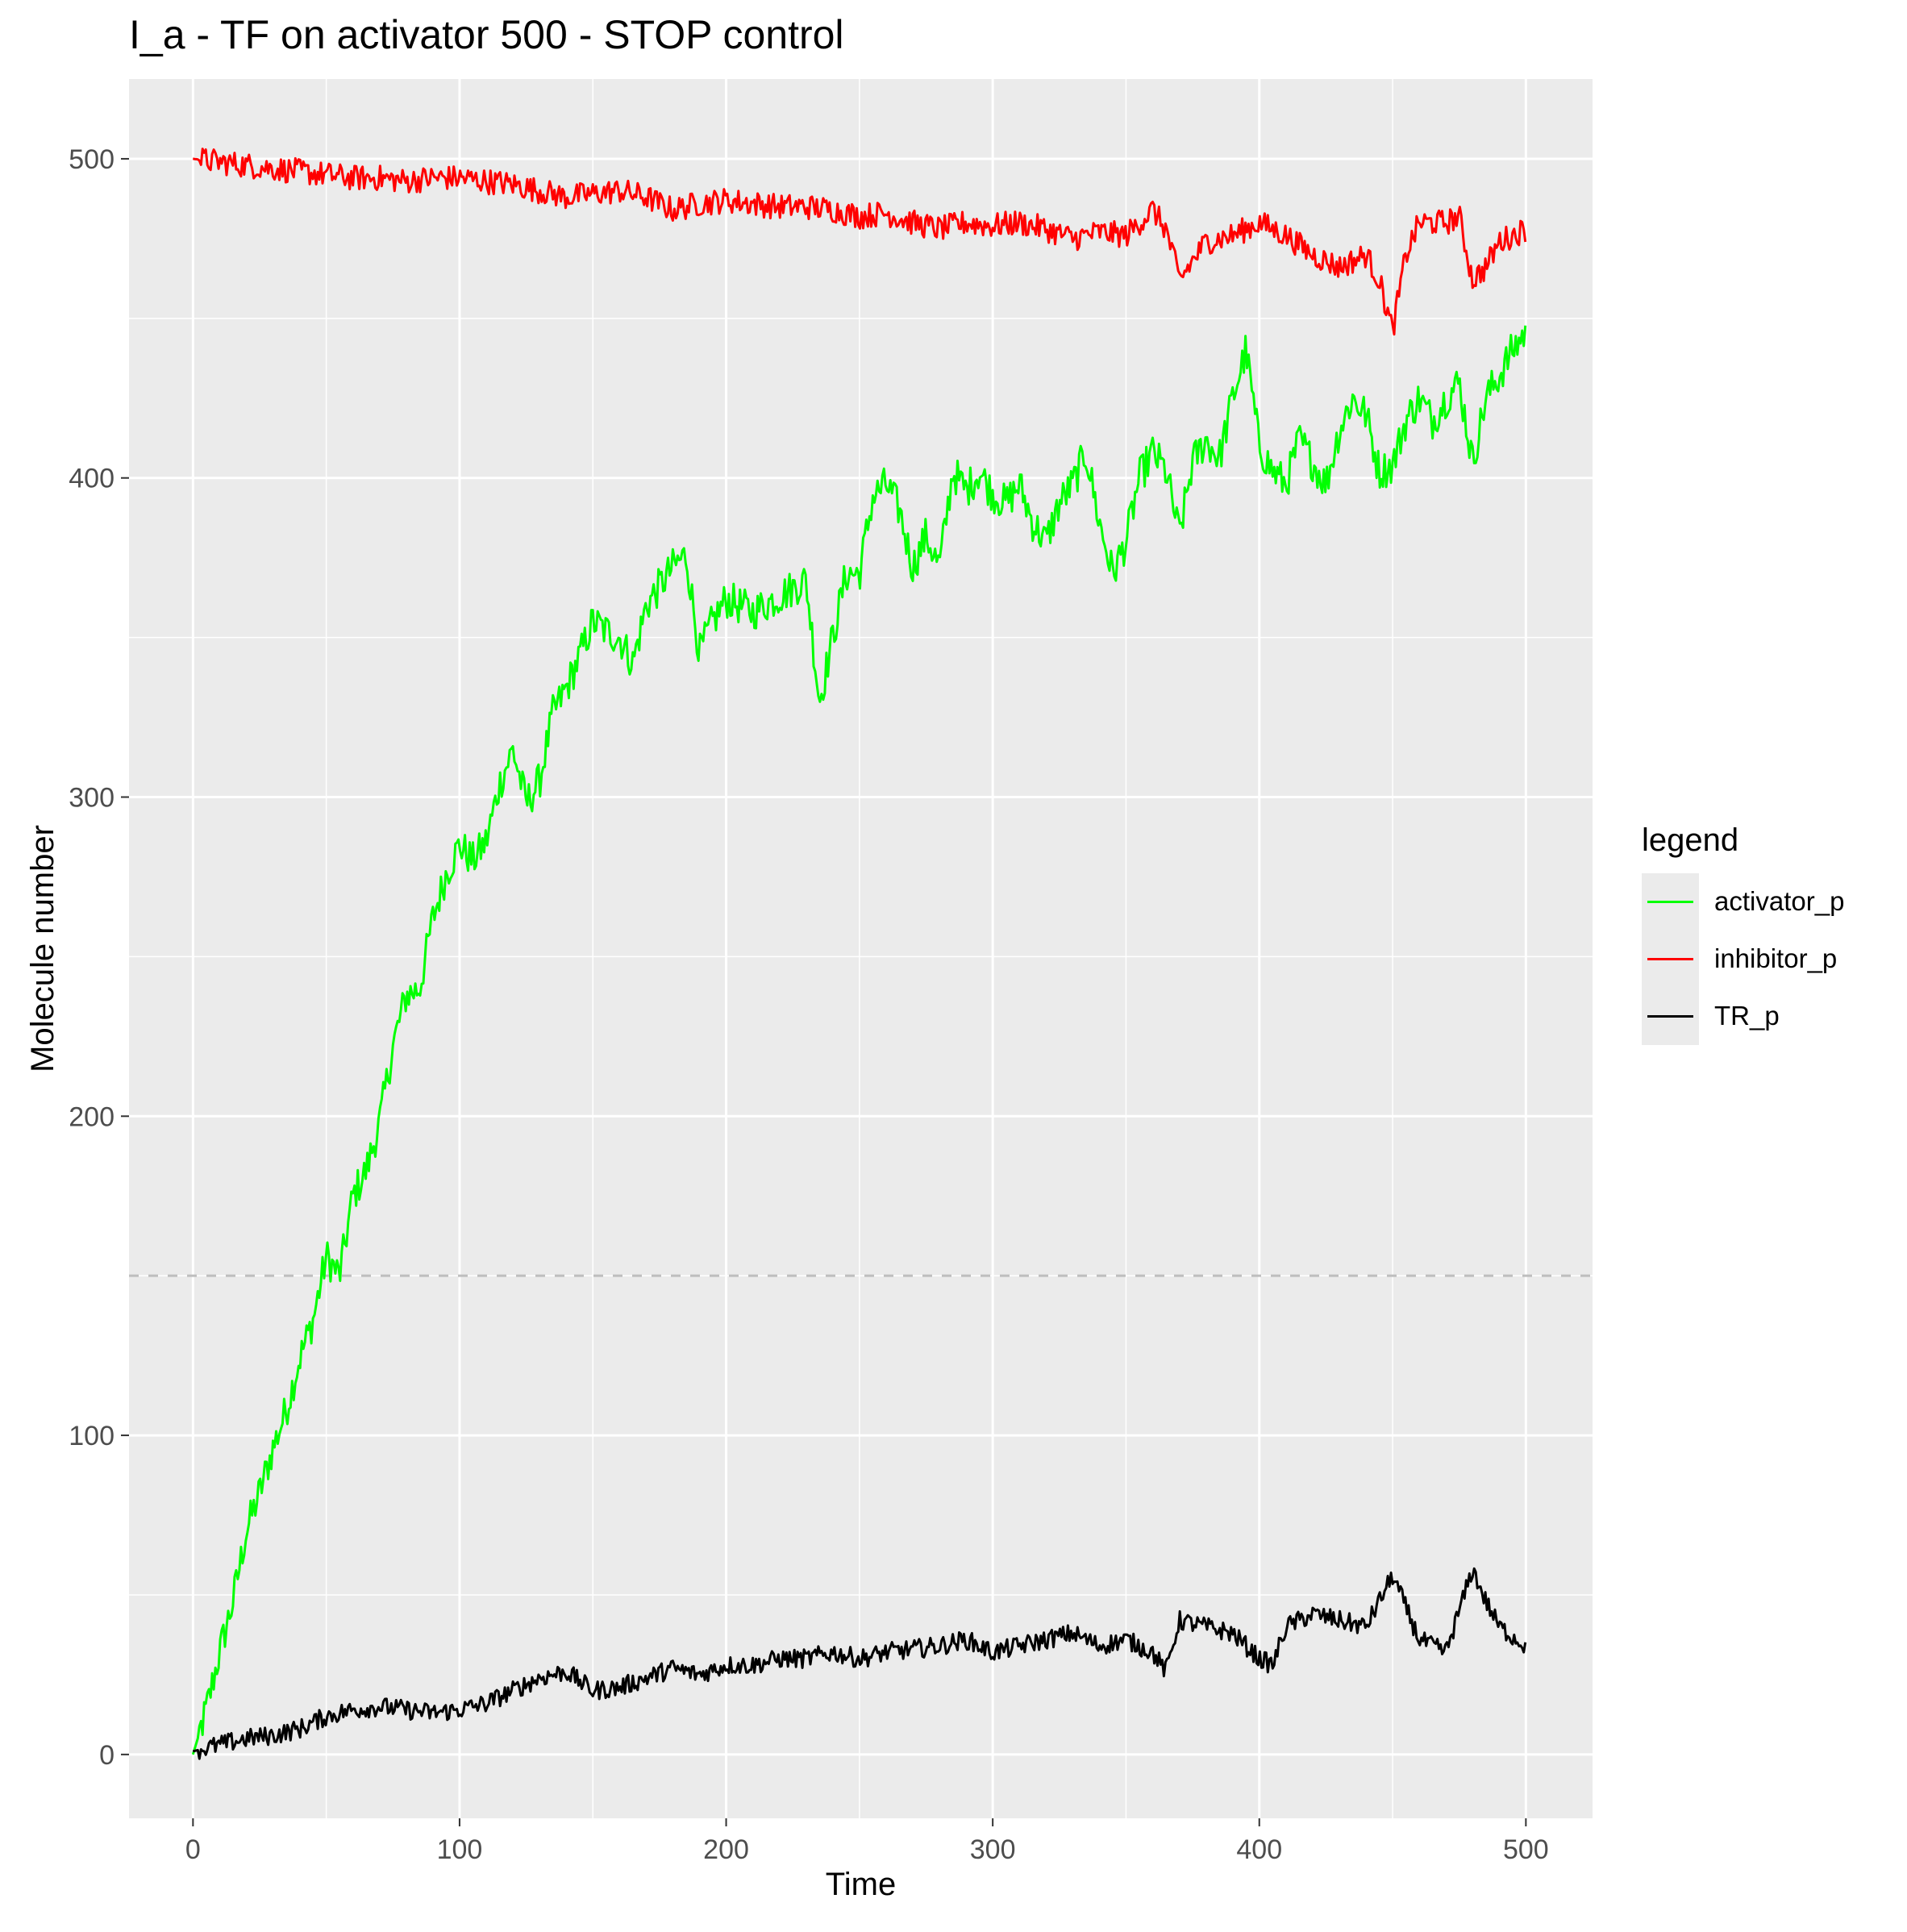 The height and width of the screenshot is (1932, 1907). Describe the element at coordinates (861, 1885) in the screenshot. I see `x-axis-title: Time` at that location.